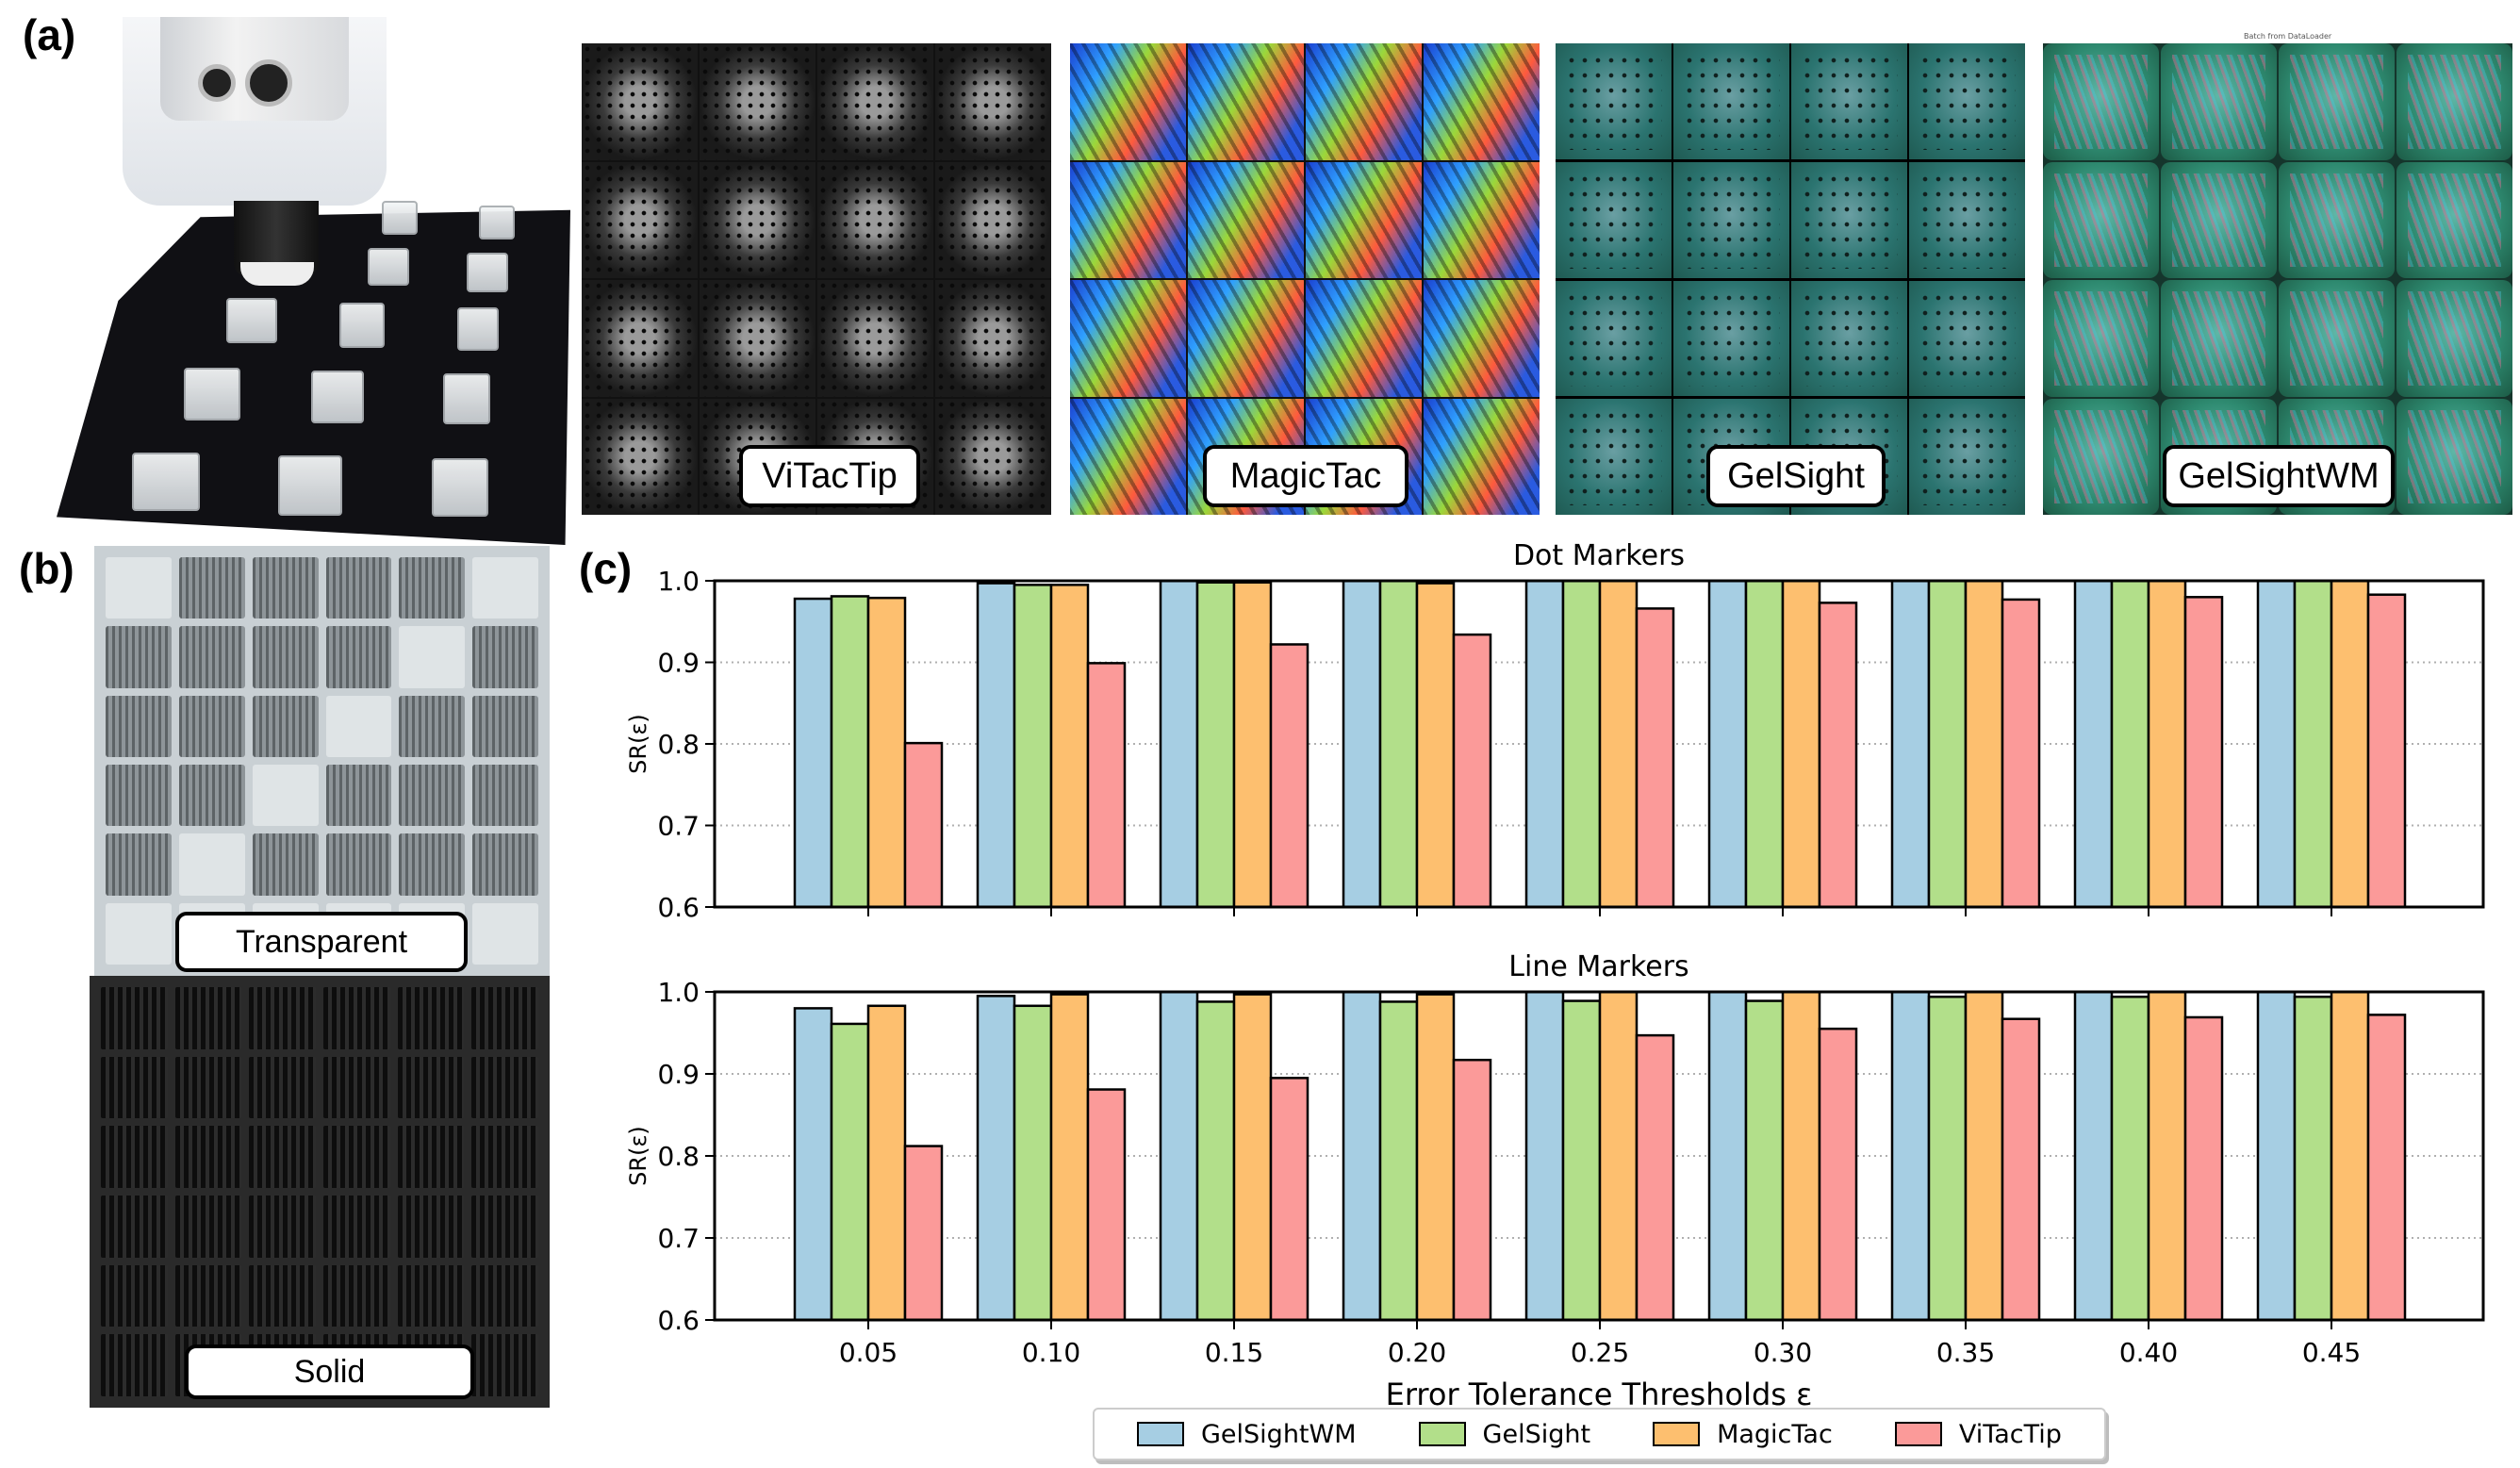  Describe the element at coordinates (886, 752) in the screenshot. I see `bar-magictac-0.05` at that location.